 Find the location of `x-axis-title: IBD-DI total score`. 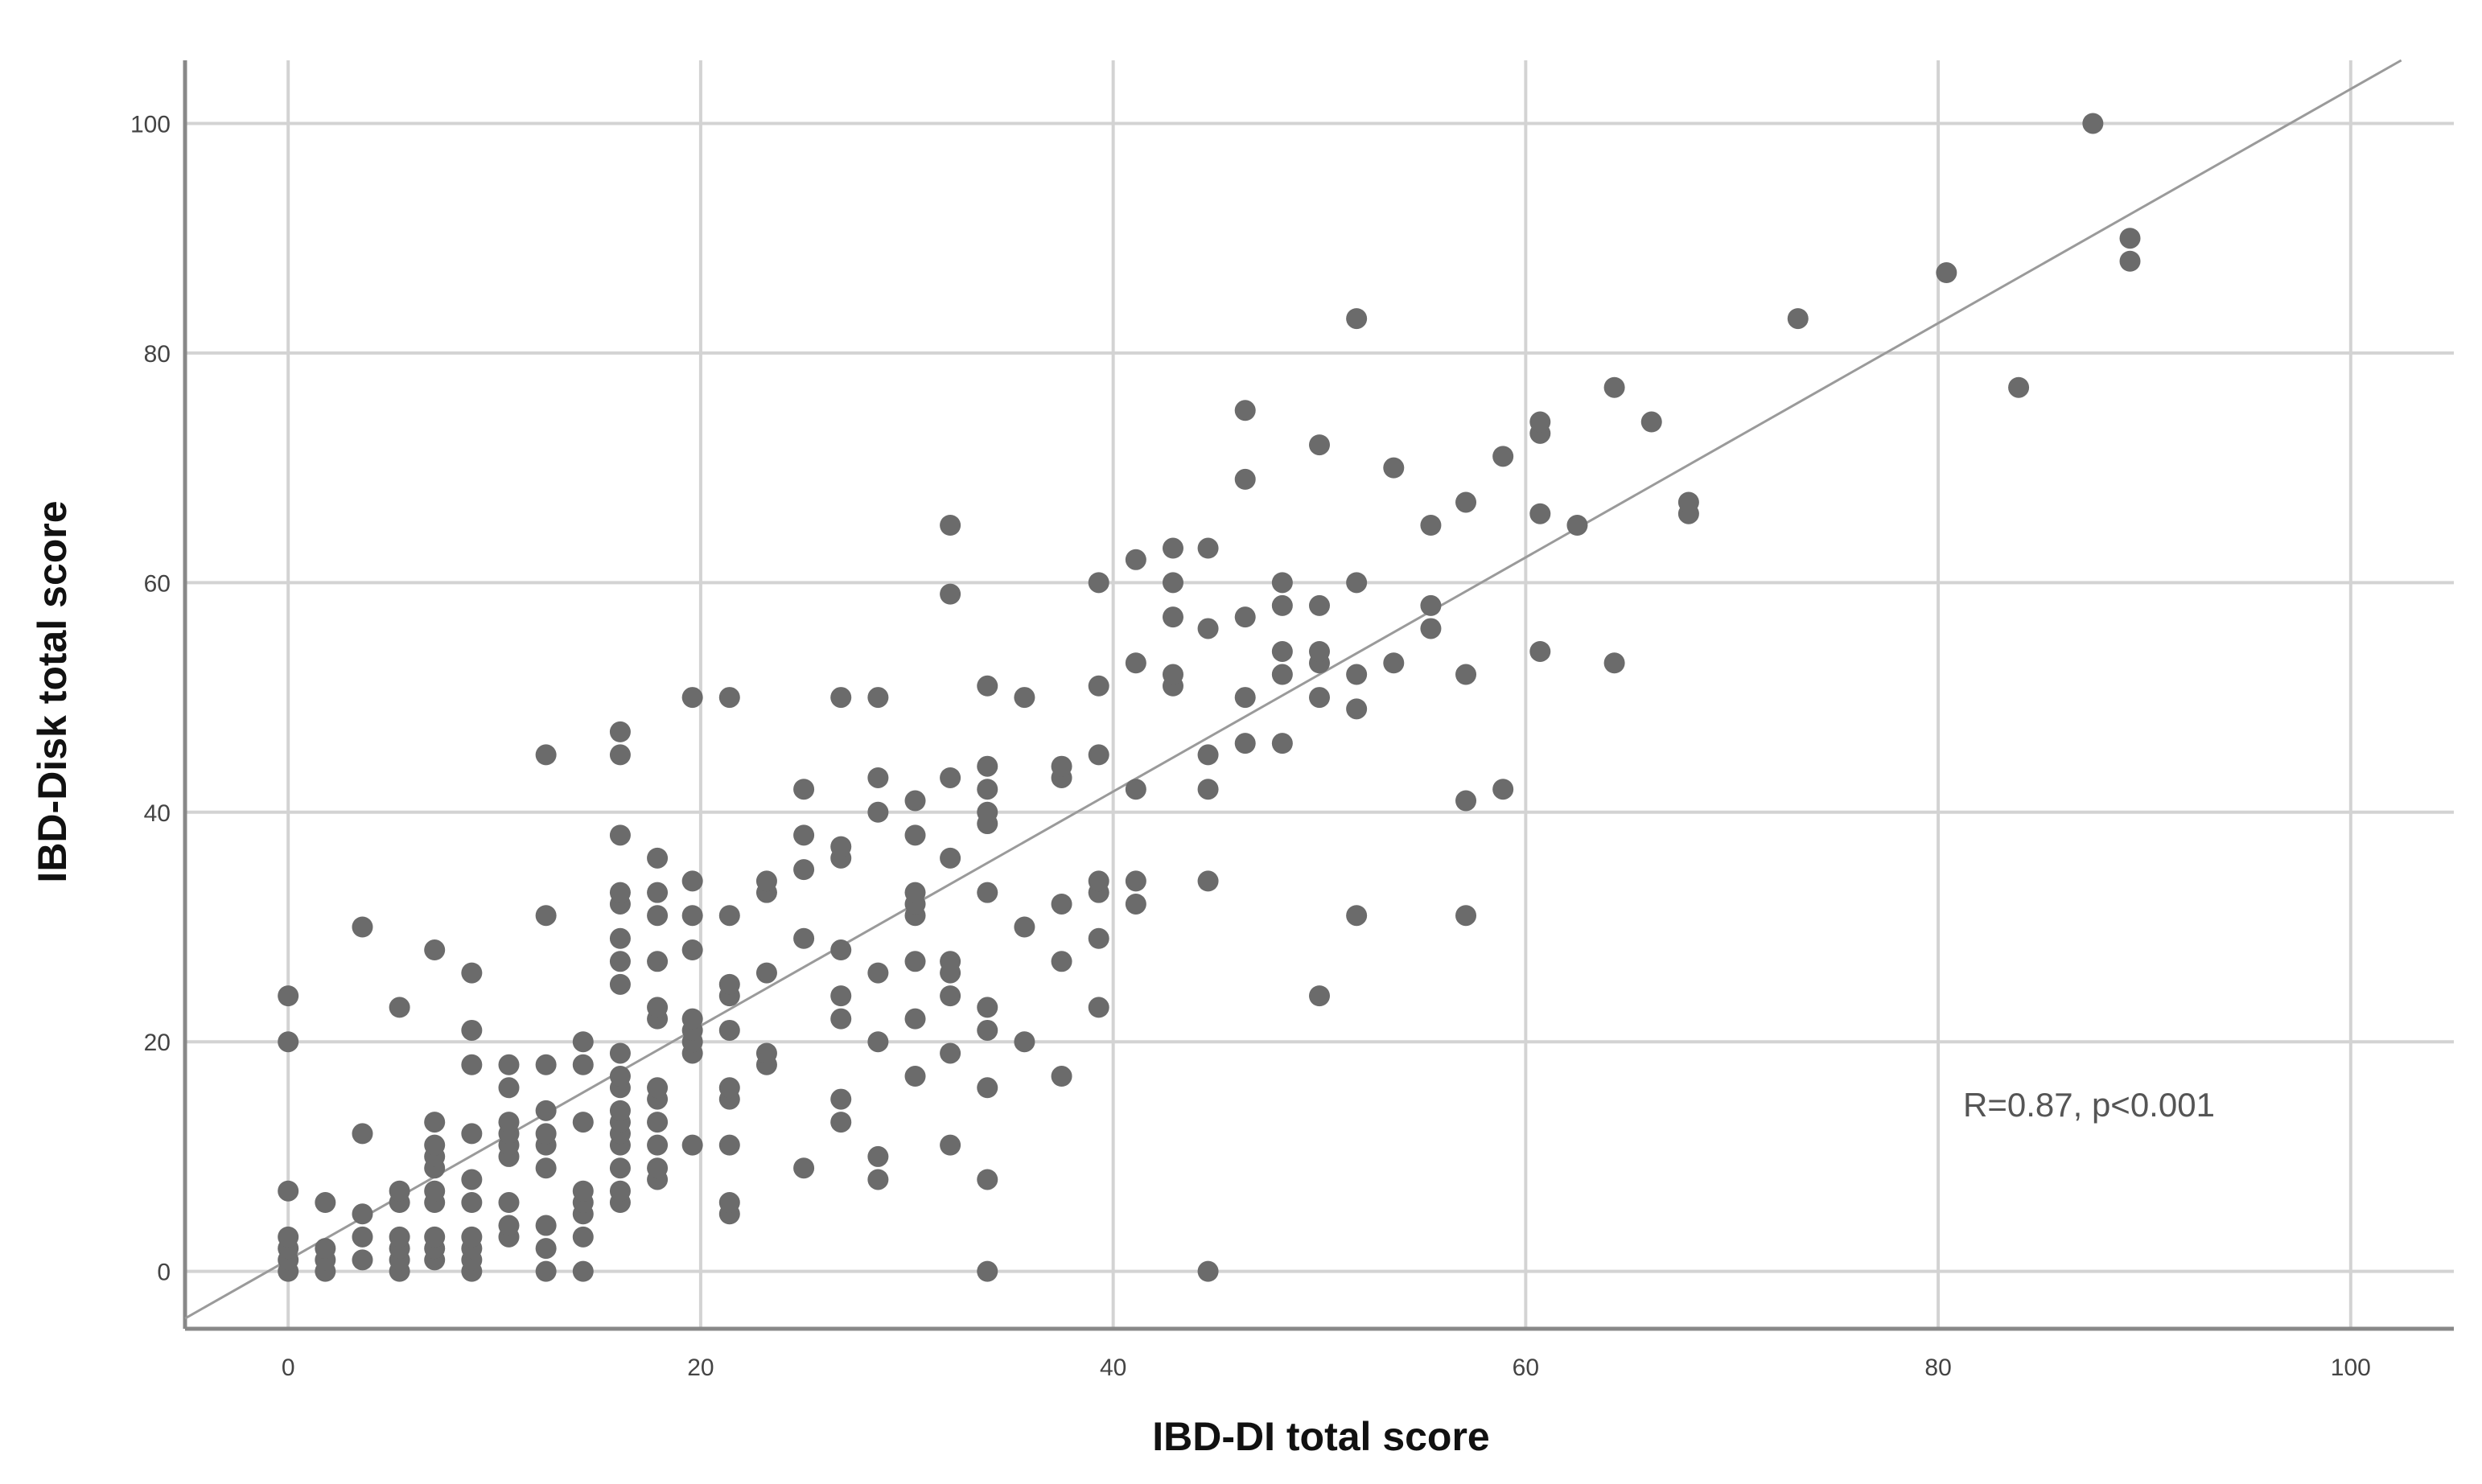

x-axis-title: IBD-DI total score is located at coordinates (1321, 1437).